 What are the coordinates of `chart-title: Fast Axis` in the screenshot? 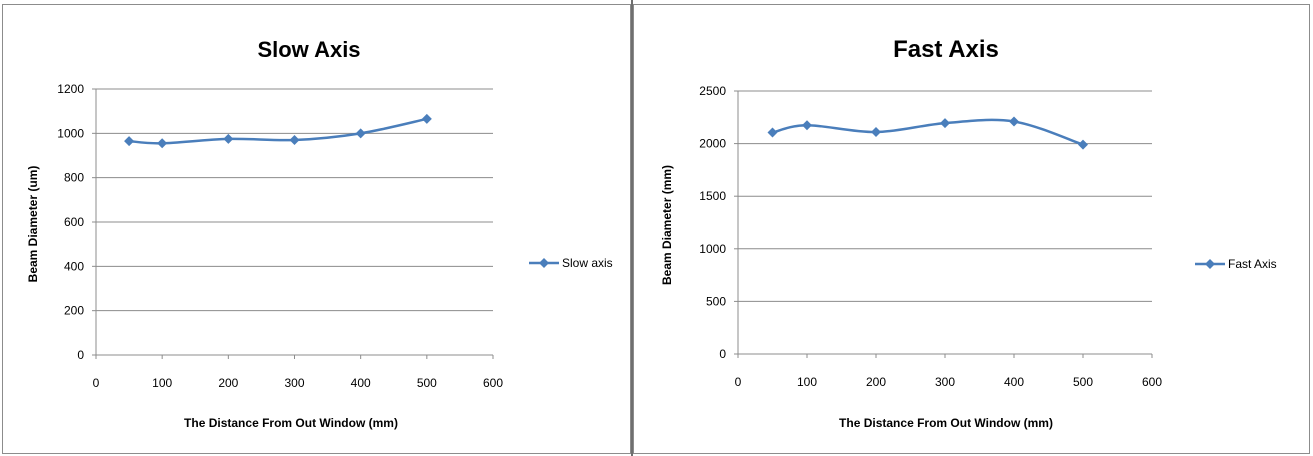 It's located at (946, 49).